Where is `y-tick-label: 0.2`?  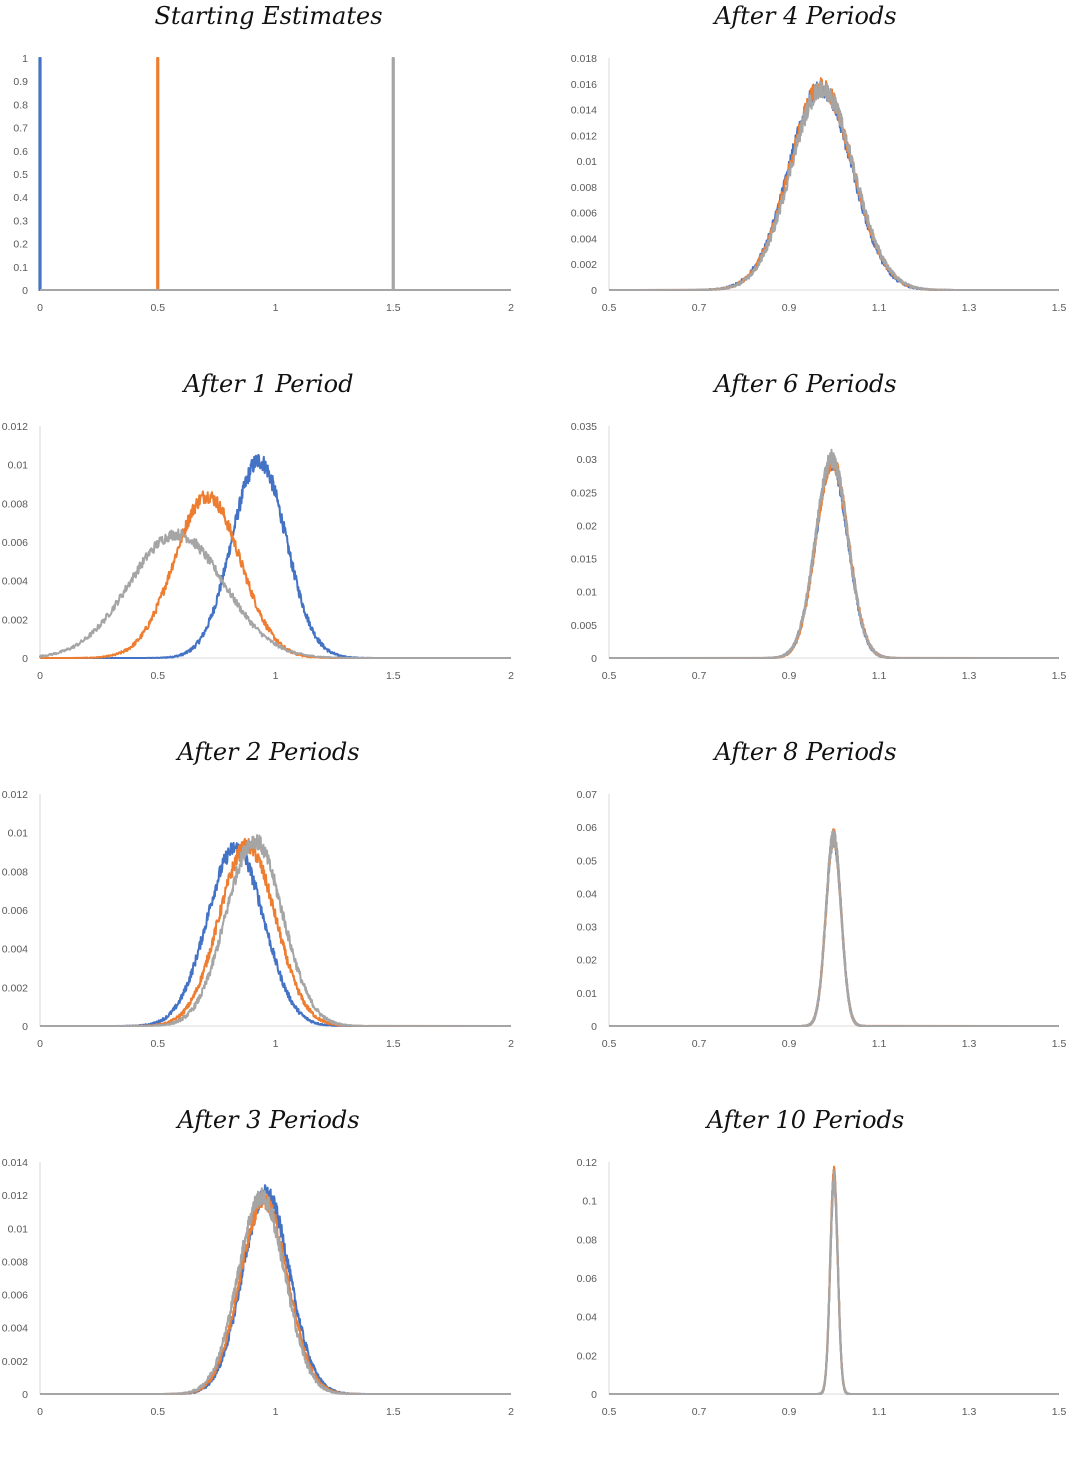 y-tick-label: 0.2 is located at coordinates (20, 245).